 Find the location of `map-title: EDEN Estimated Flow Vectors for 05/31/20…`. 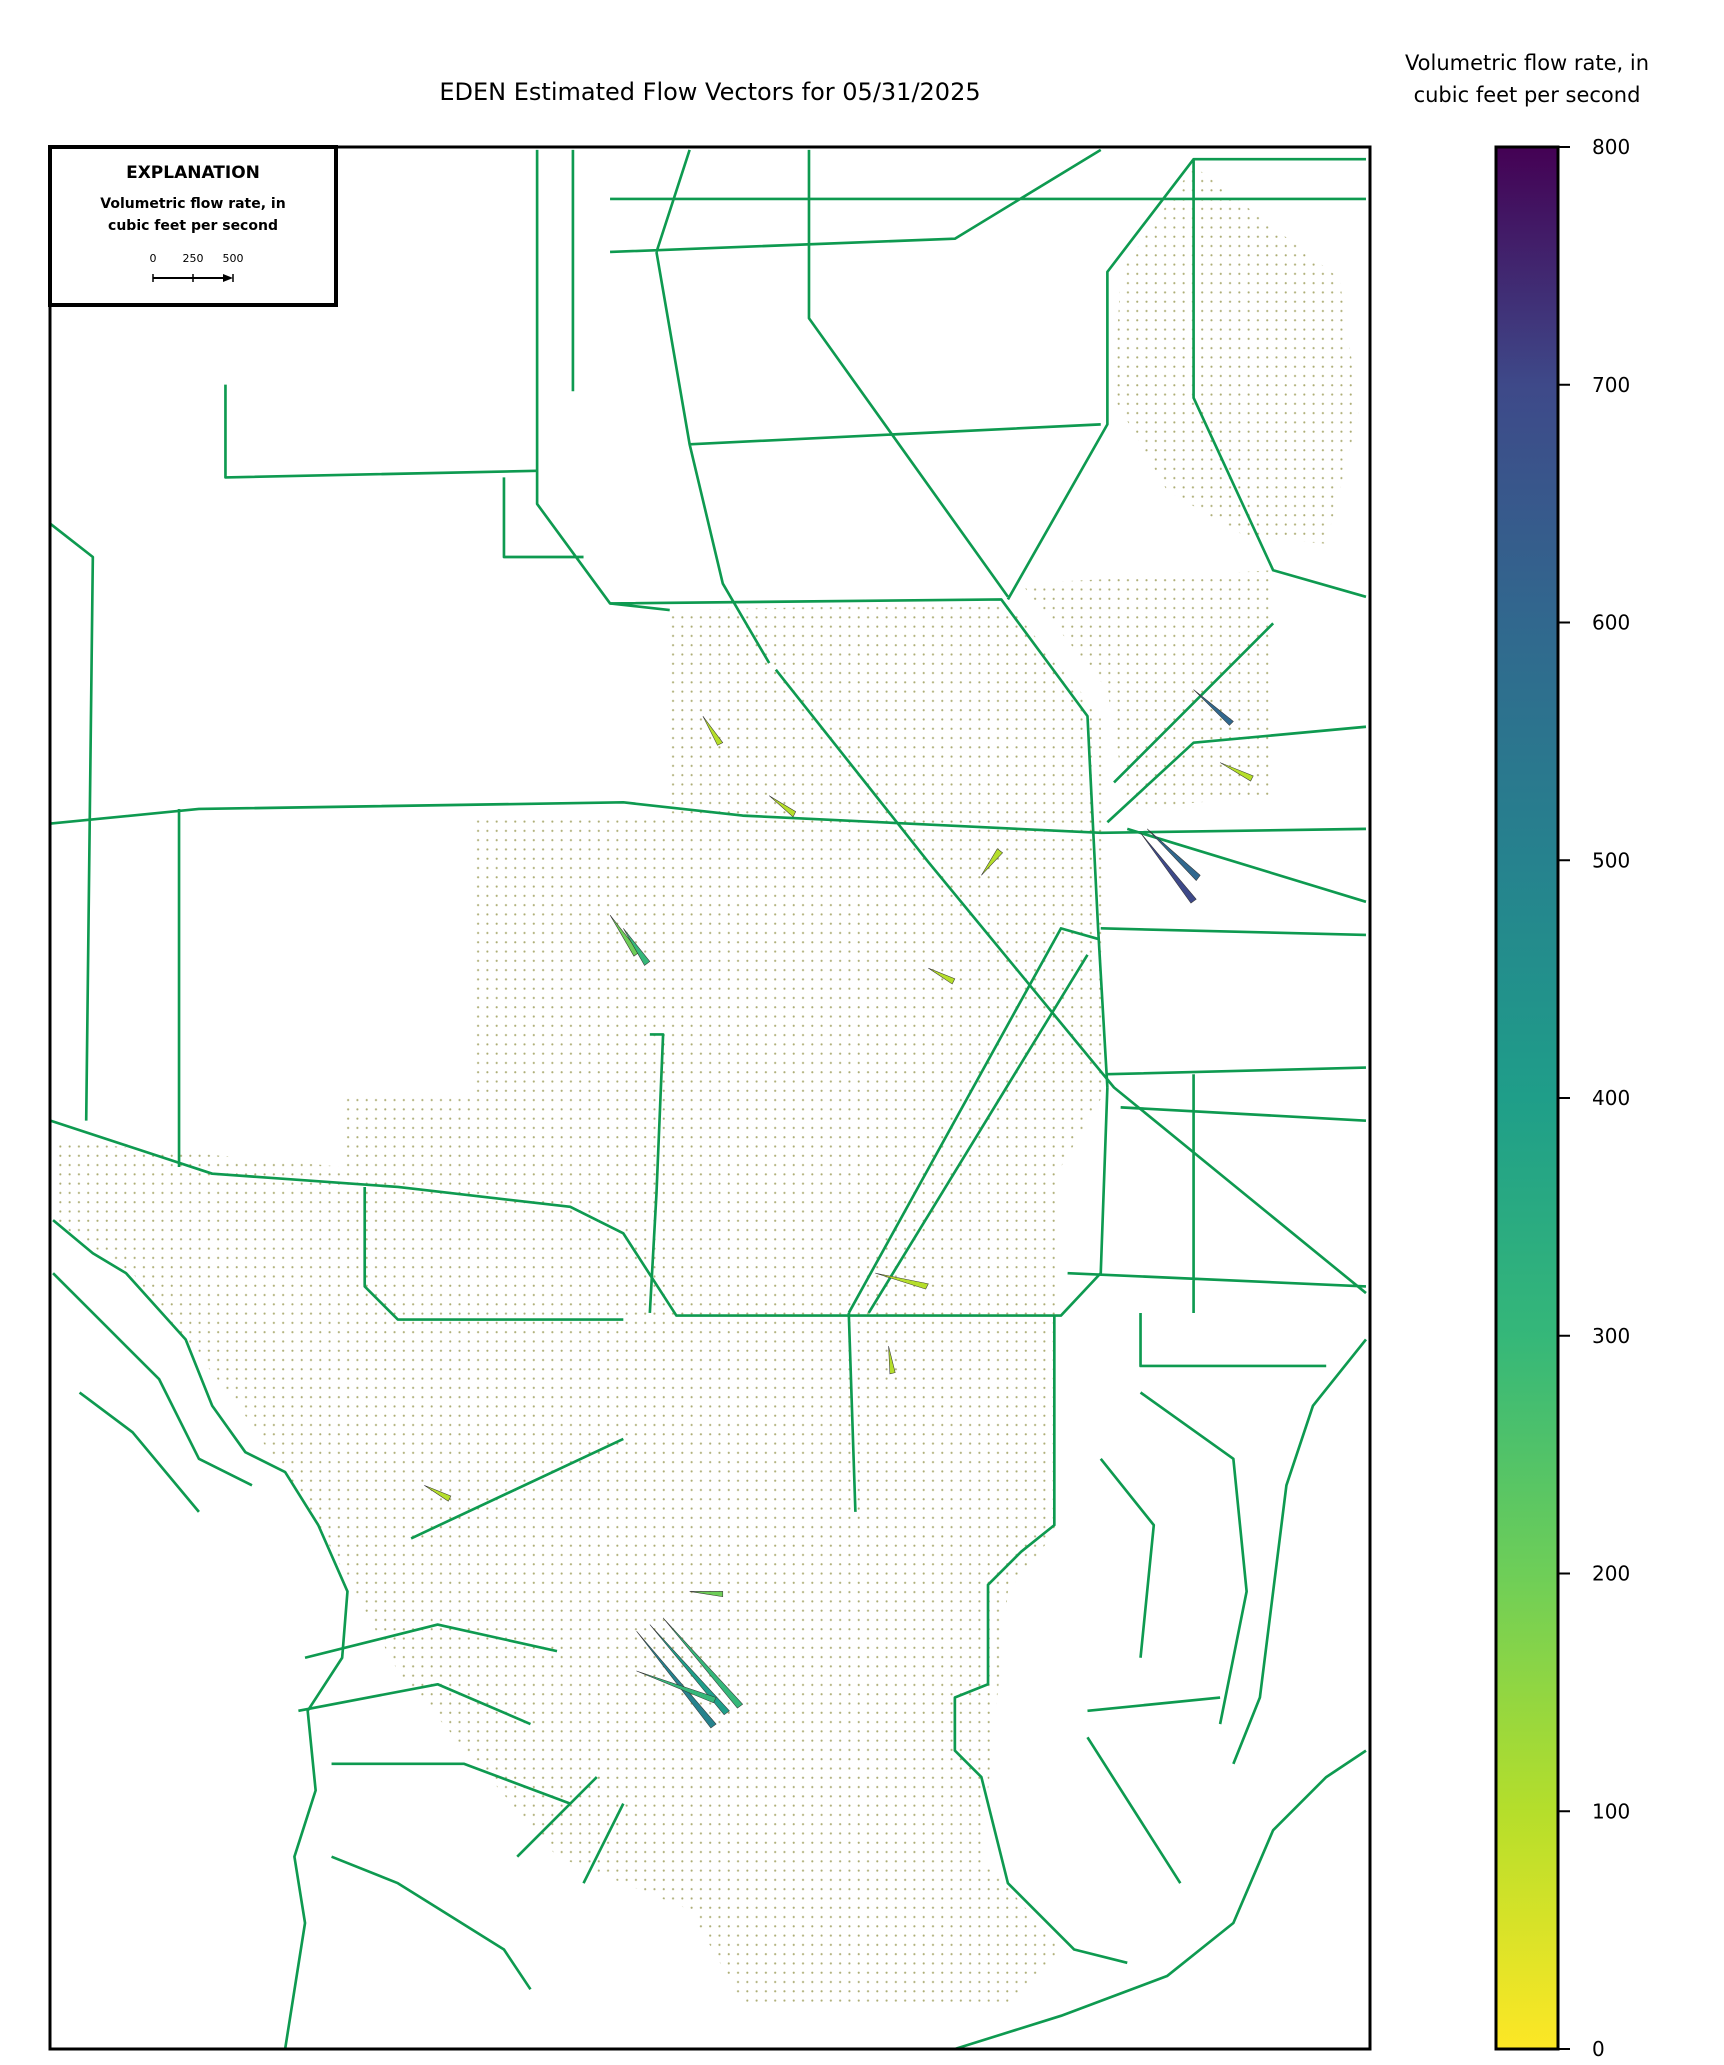

map-title: EDEN Estimated Flow Vectors for 05/31/20… is located at coordinates (709, 92).